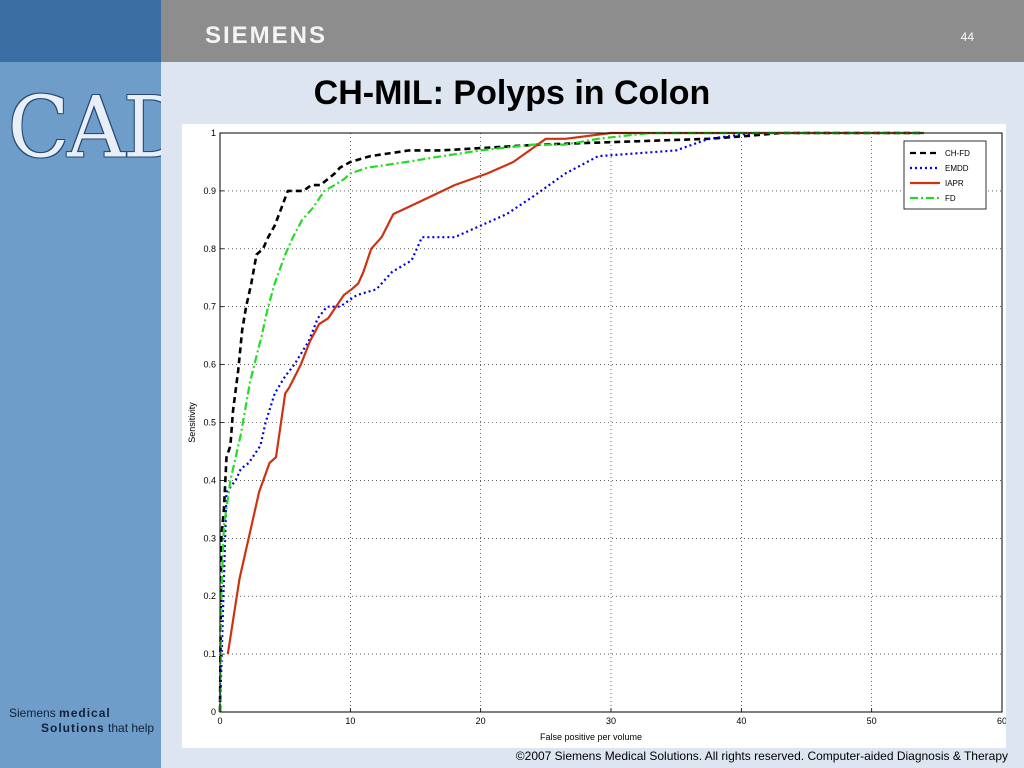 The image size is (1024, 768). I want to click on siemens-logo: SIEMENS, so click(266, 35).